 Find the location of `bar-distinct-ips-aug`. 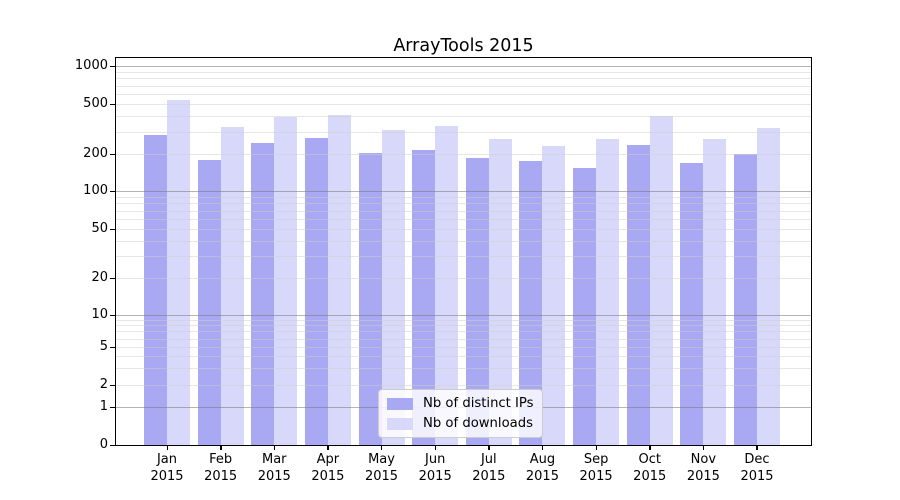

bar-distinct-ips-aug is located at coordinates (531, 303).